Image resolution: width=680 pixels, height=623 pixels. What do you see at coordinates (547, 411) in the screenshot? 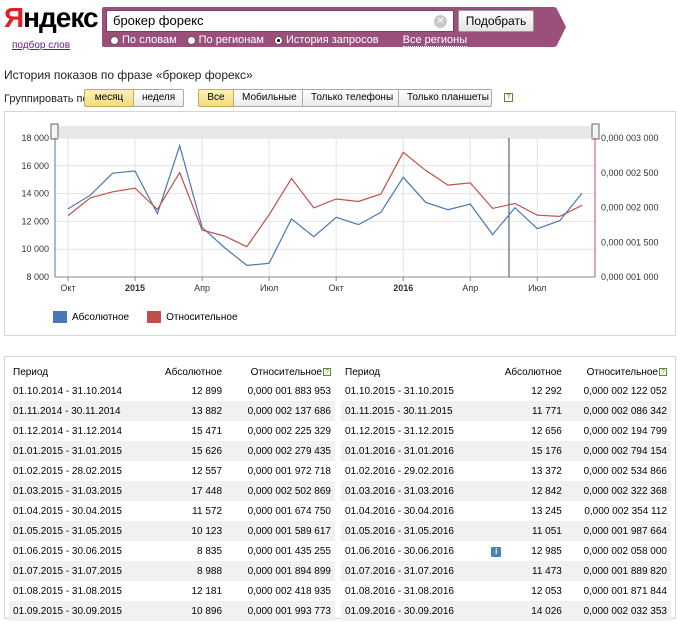
I see `absolute-cell-value: 11 771` at bounding box center [547, 411].